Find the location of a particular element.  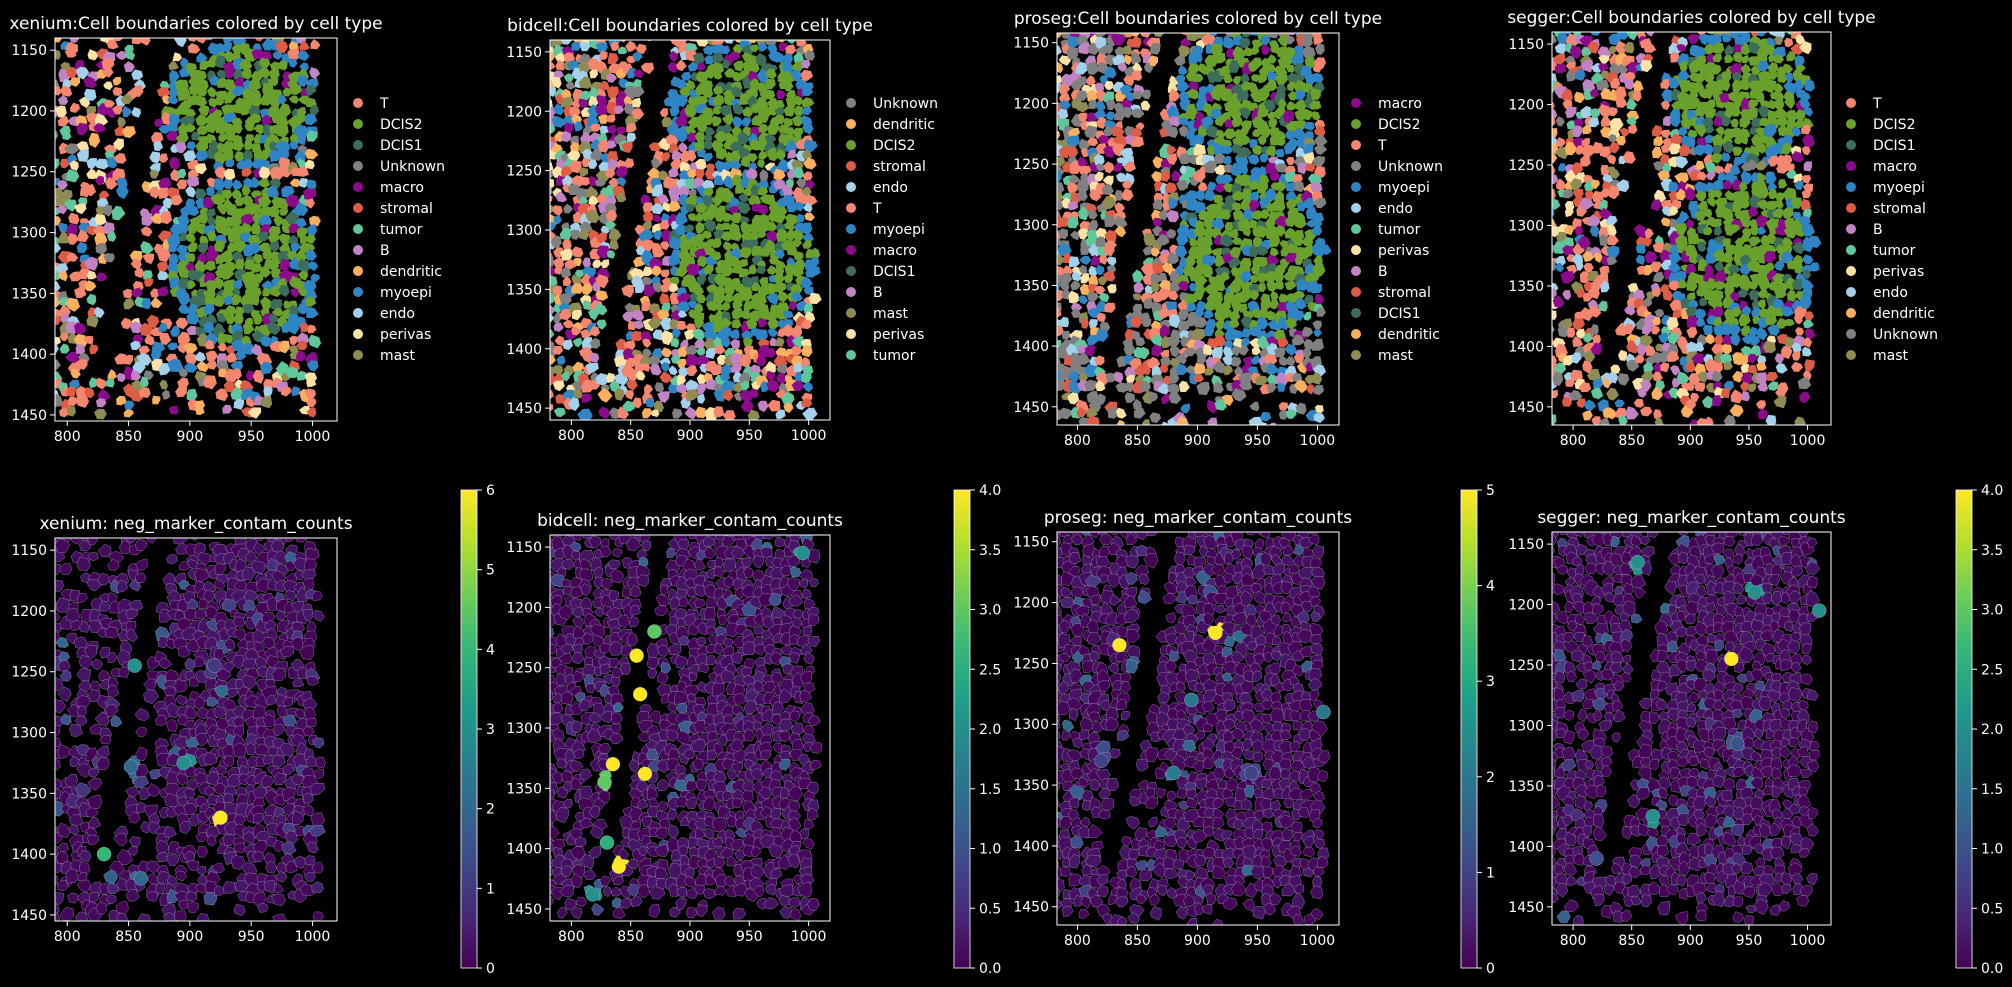

legend-label: myoepi is located at coordinates (1899, 188).